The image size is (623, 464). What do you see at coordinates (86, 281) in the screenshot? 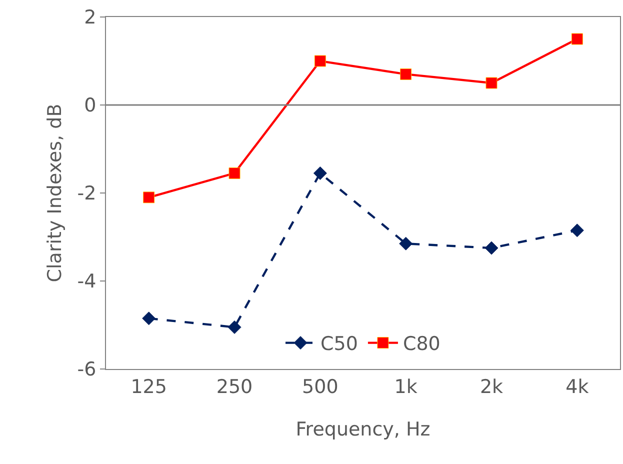
I see `y-tick-label: -4` at bounding box center [86, 281].